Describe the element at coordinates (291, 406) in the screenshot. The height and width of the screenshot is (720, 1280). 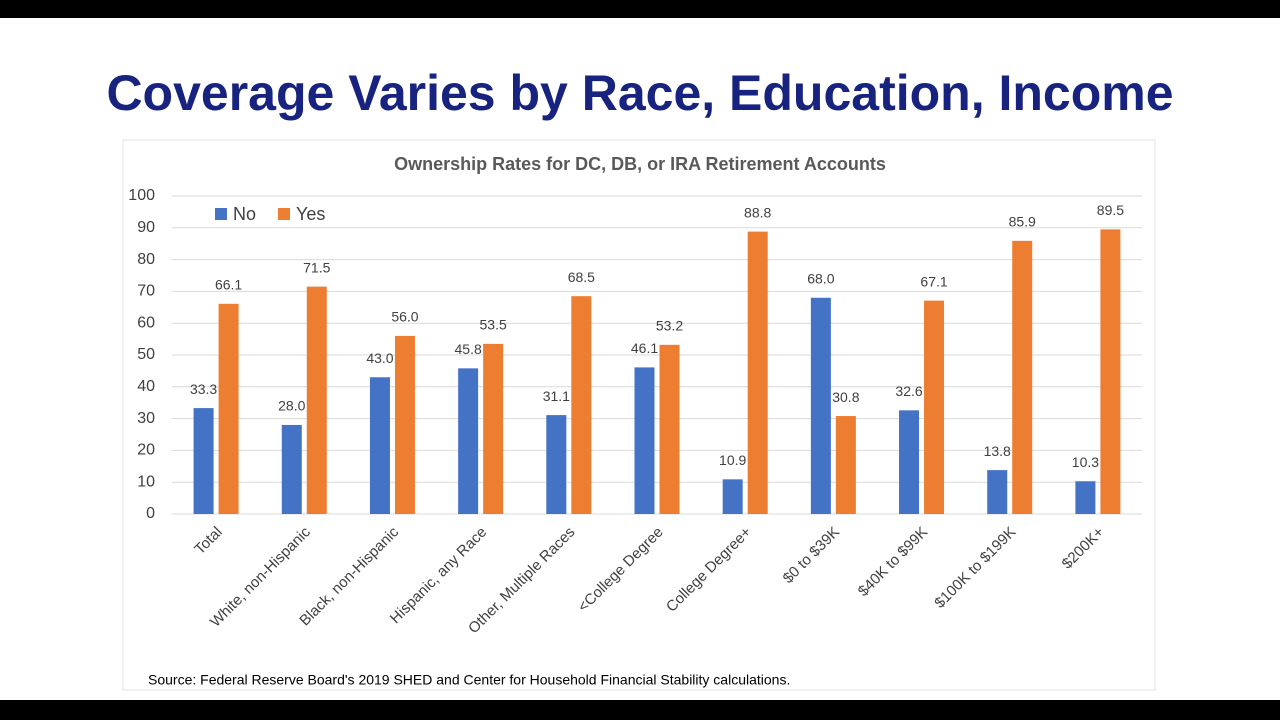
I see `value-label: 28.0` at that location.